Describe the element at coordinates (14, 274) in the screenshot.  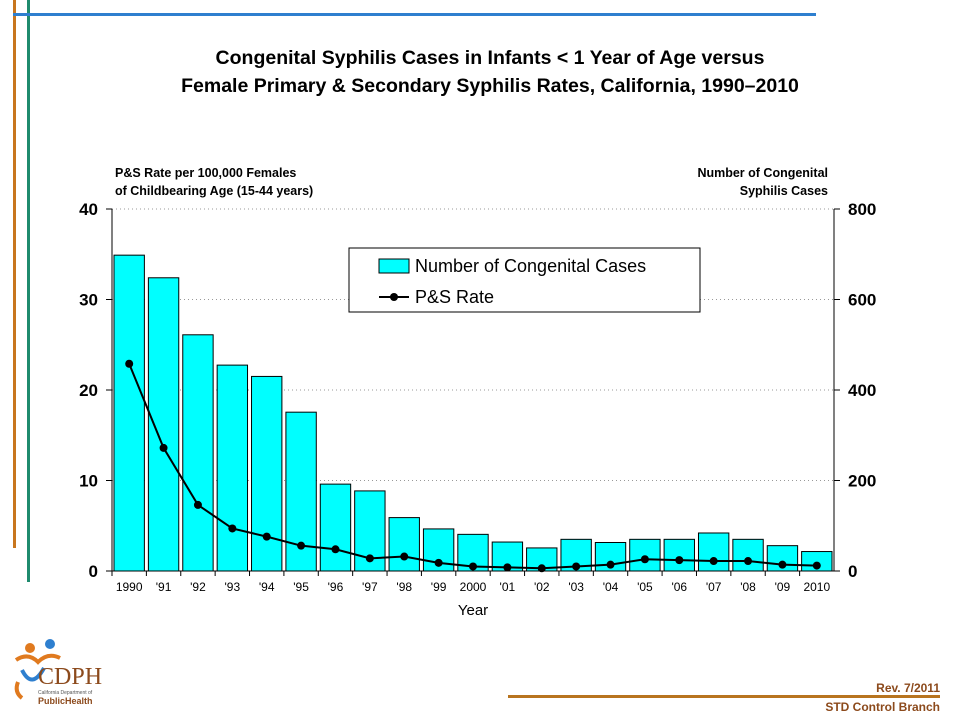
I see `decorative-orange-vertical-line` at that location.